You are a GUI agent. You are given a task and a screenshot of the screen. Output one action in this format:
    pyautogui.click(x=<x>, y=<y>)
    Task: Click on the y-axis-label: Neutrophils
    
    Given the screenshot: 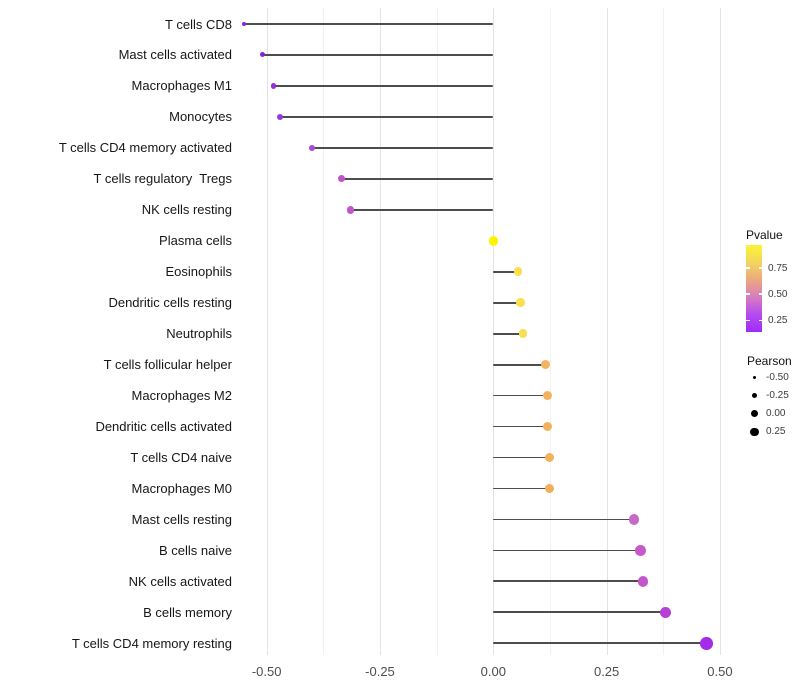 What is the action you would take?
    pyautogui.click(x=199, y=334)
    